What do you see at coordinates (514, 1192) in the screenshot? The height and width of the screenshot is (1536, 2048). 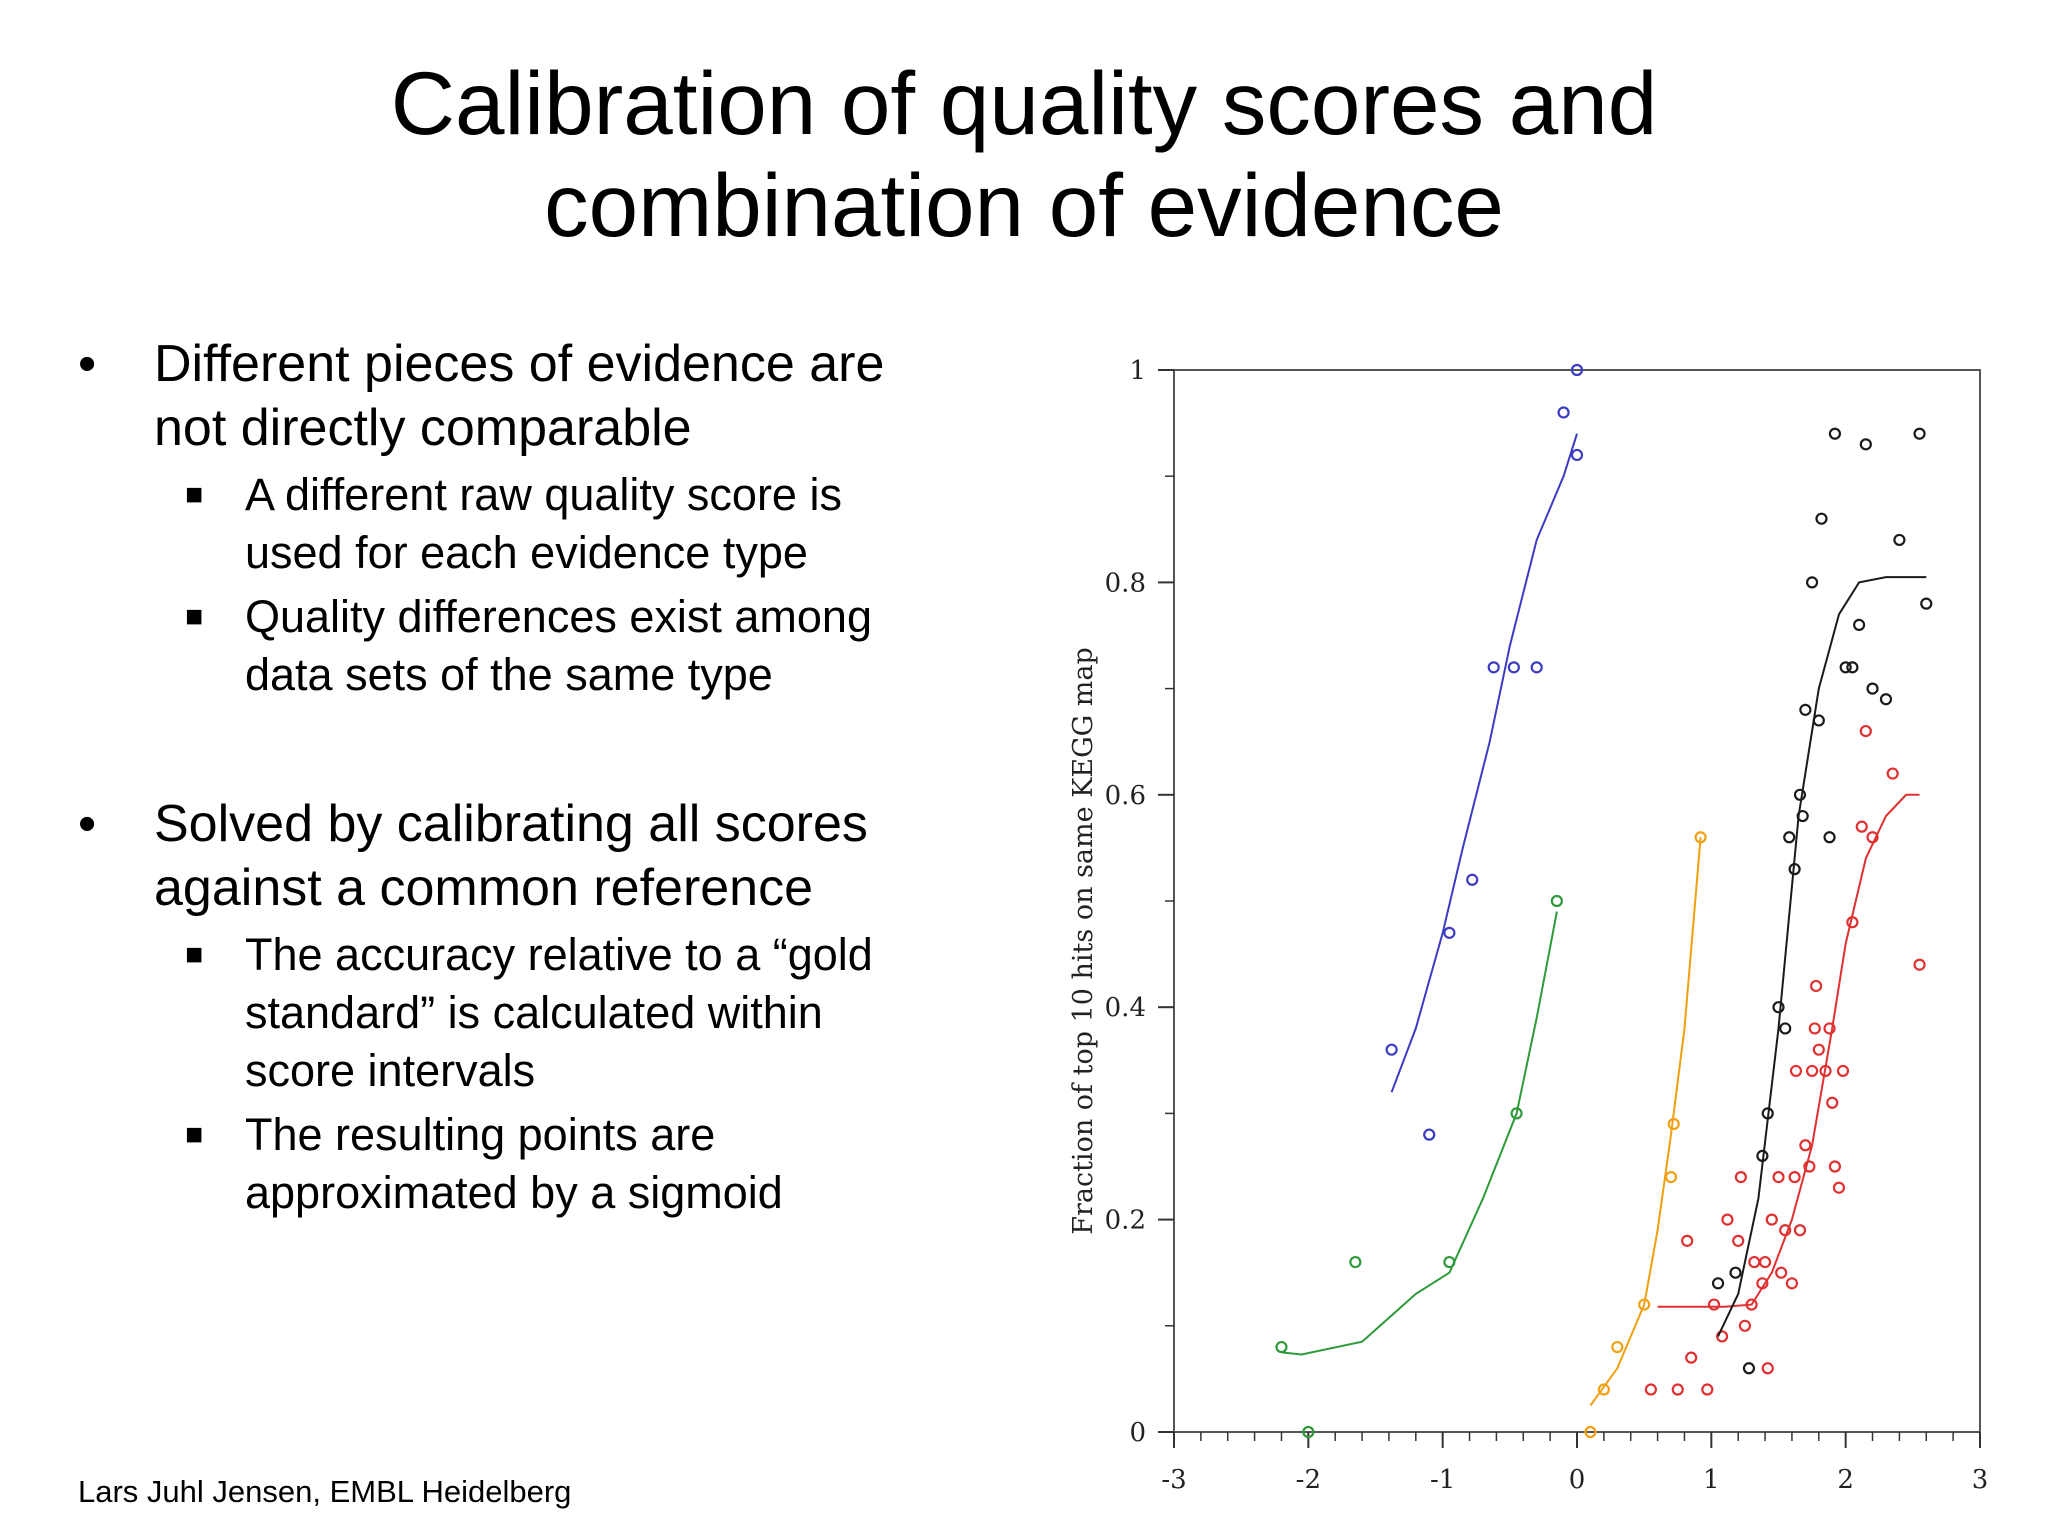 I see `sub-bullet-2-2-line-2: approximated by a sigmoid` at bounding box center [514, 1192].